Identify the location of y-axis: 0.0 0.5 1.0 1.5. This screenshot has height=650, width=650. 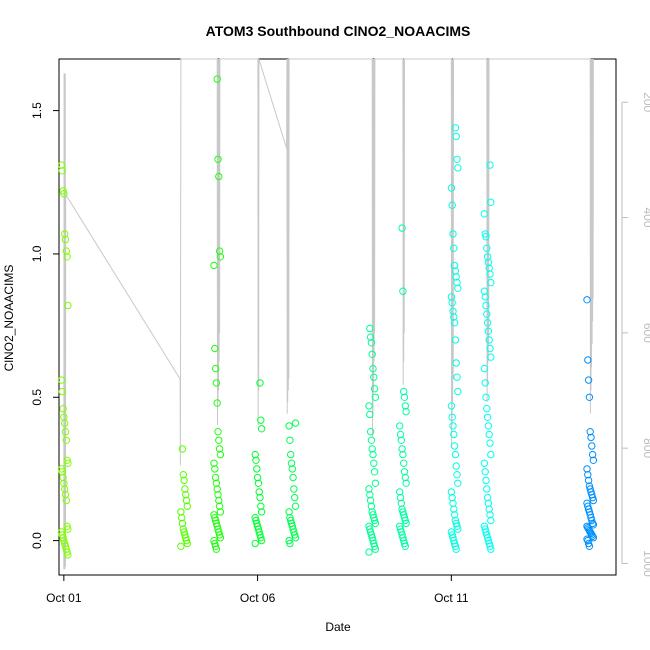
(44, 325).